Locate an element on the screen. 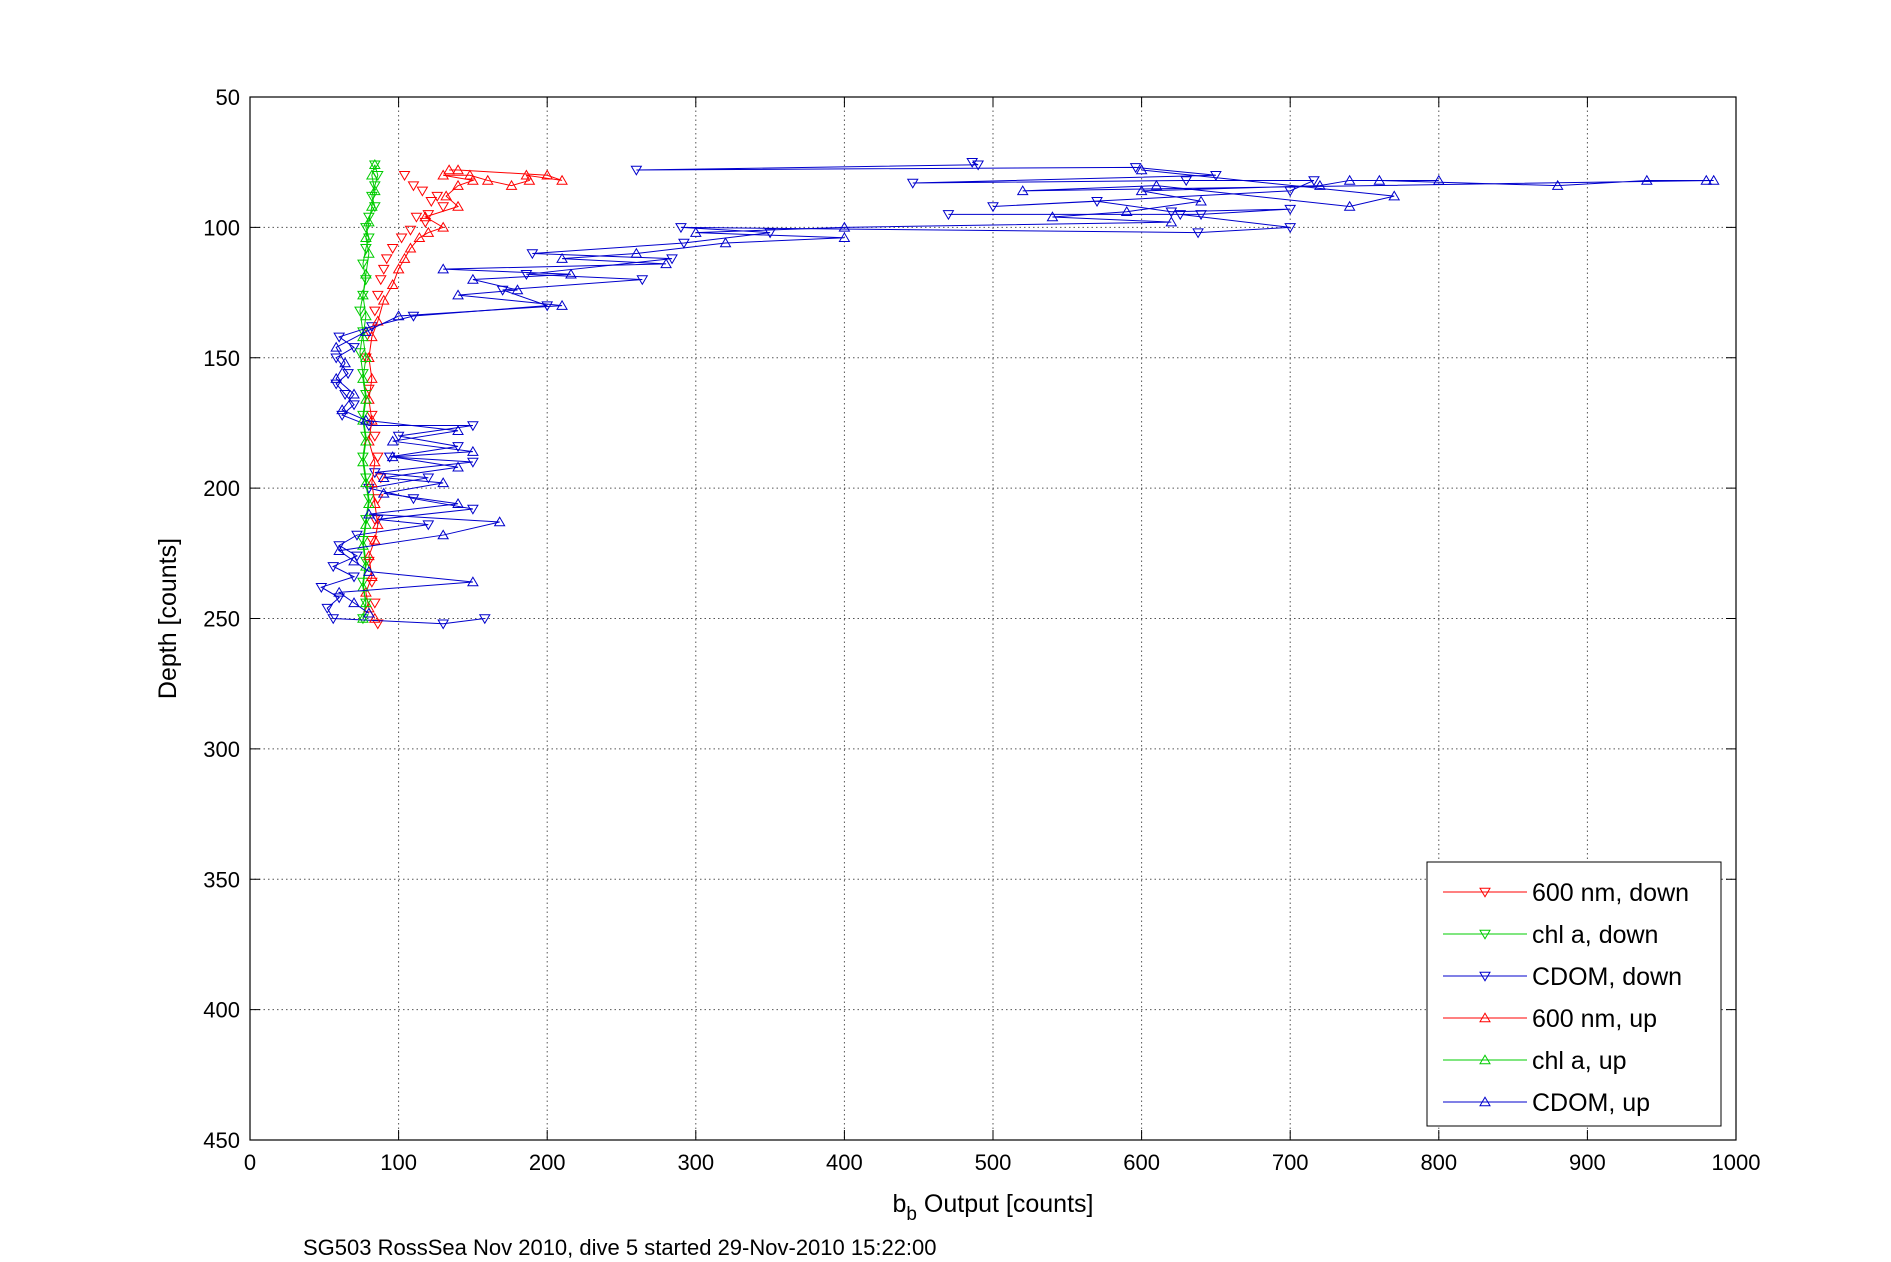 Image resolution: width=1891 pixels, height=1262 pixels. legend-label: CDOM, down is located at coordinates (1607, 977).